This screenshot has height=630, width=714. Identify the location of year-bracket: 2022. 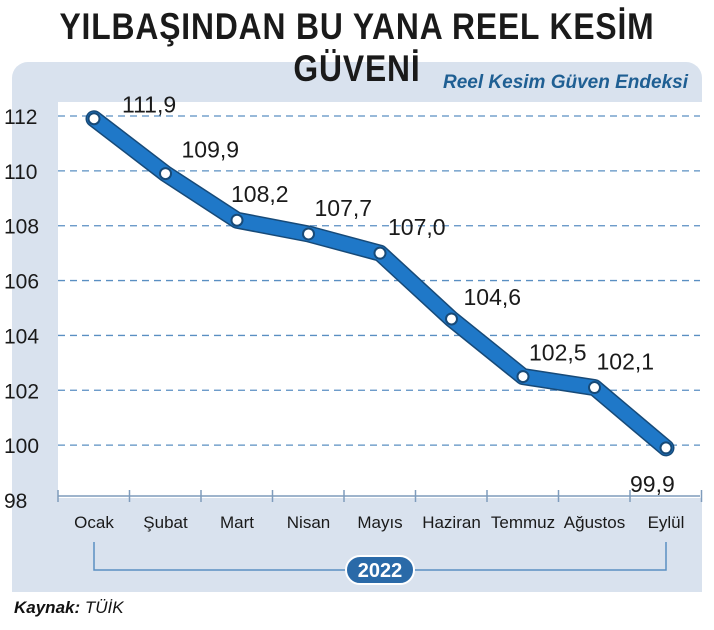
(380, 563).